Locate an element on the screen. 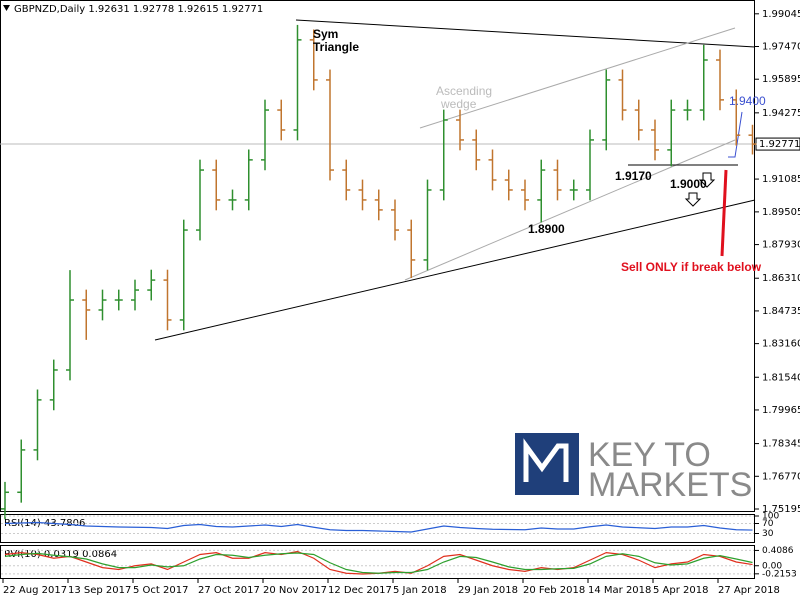  y-tick-label: 70 is located at coordinates (768, 524).